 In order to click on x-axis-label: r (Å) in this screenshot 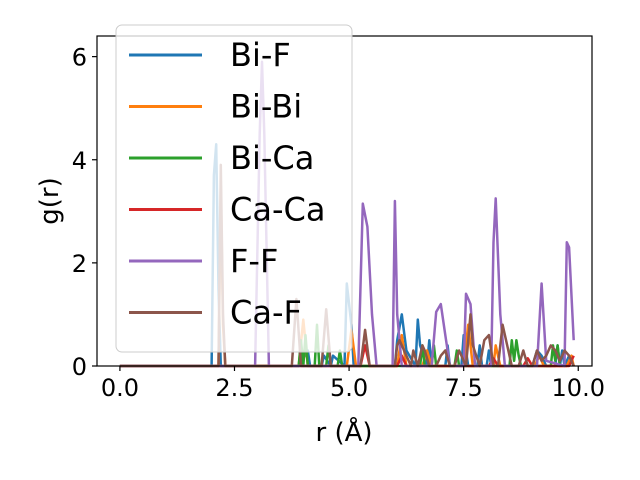, I will do `click(343, 432)`.